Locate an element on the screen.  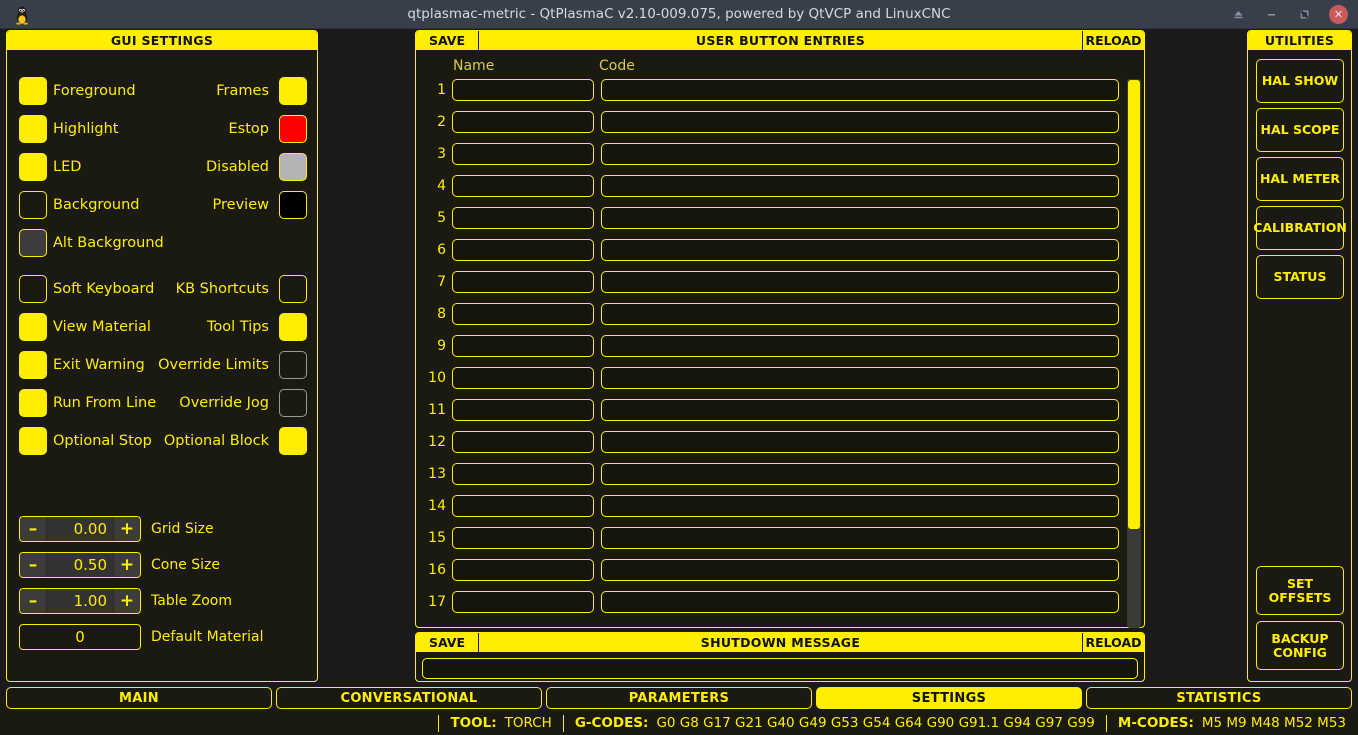
shutdown-message-header: SAVE SHUTDOWN MESSAGE RELOAD is located at coordinates (780, 642).